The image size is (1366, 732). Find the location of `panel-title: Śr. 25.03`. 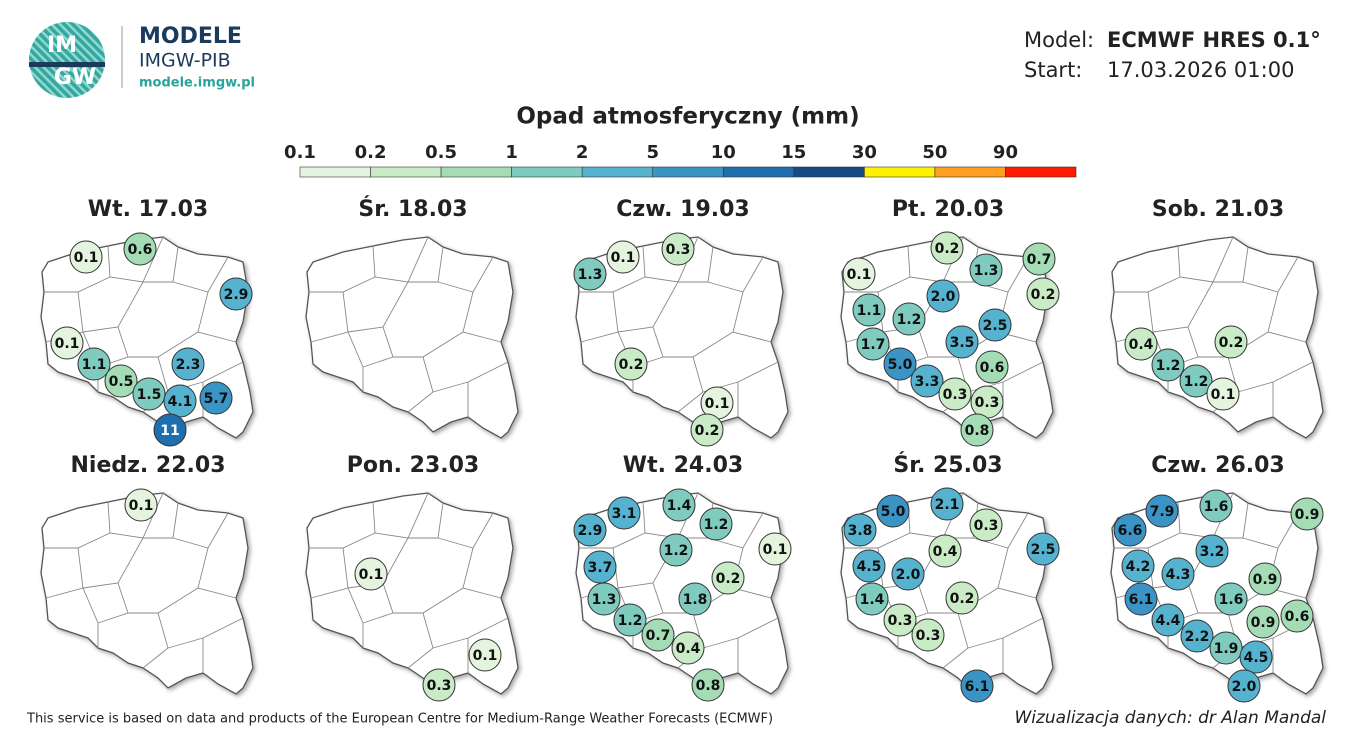

panel-title: Śr. 25.03 is located at coordinates (947, 465).